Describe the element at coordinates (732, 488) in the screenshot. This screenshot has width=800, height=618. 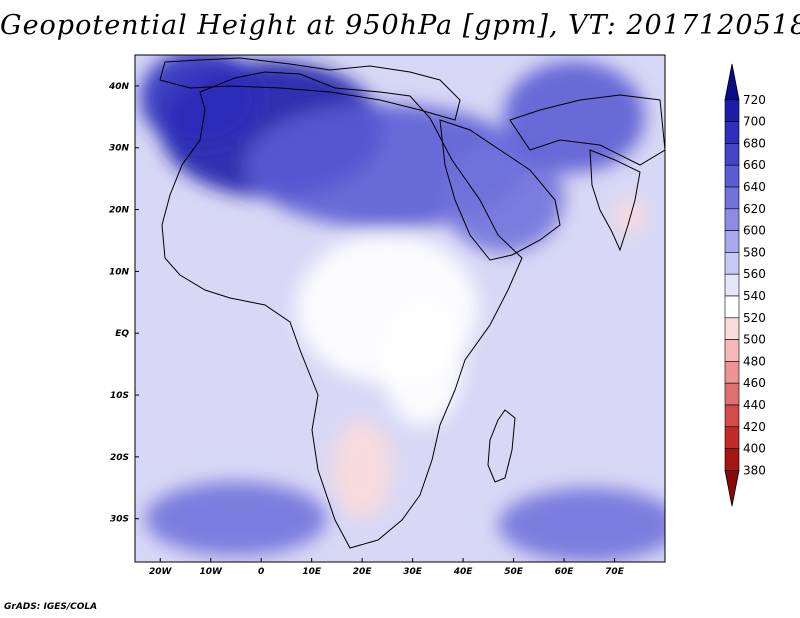
I see `colorbar-bottom-arrow` at that location.